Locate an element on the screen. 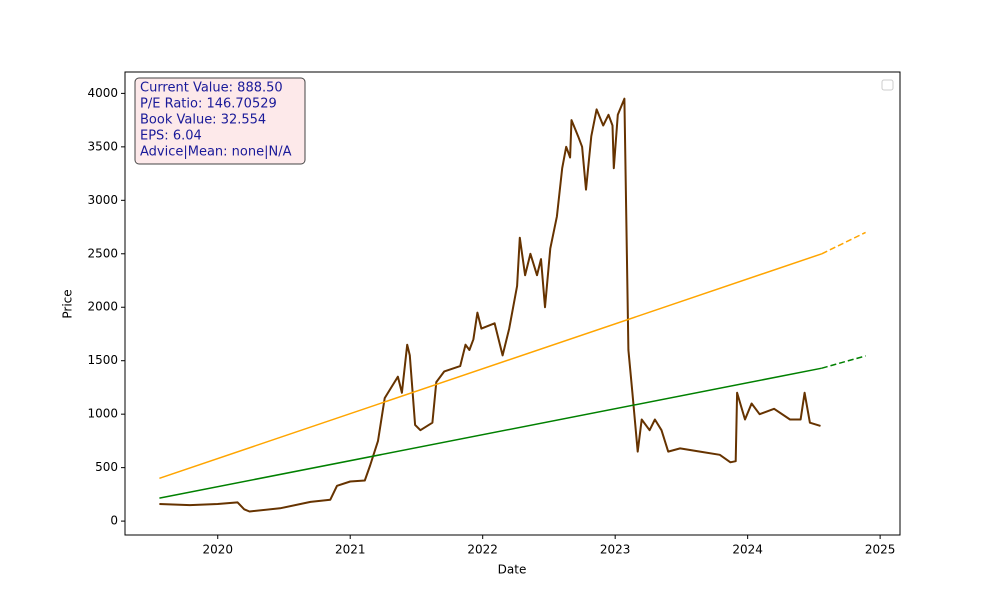 Image resolution: width=1000 pixels, height=600 pixels. x-tick-label: 2020 is located at coordinates (217, 550).